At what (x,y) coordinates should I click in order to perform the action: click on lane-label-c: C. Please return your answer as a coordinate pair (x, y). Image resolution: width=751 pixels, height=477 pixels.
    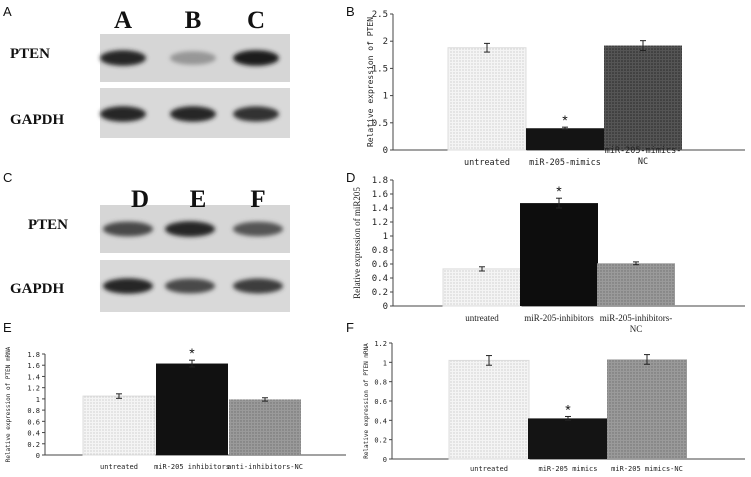
    Looking at the image, I should click on (256, 20).